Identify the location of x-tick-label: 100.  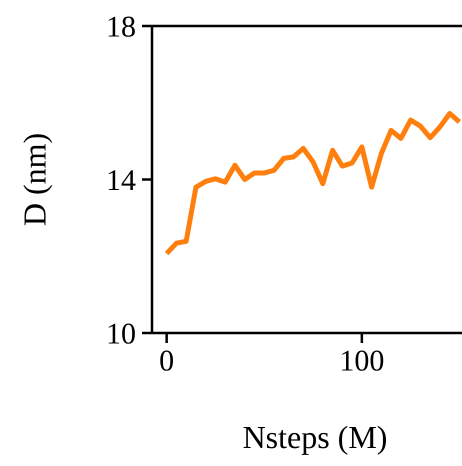
(361, 361).